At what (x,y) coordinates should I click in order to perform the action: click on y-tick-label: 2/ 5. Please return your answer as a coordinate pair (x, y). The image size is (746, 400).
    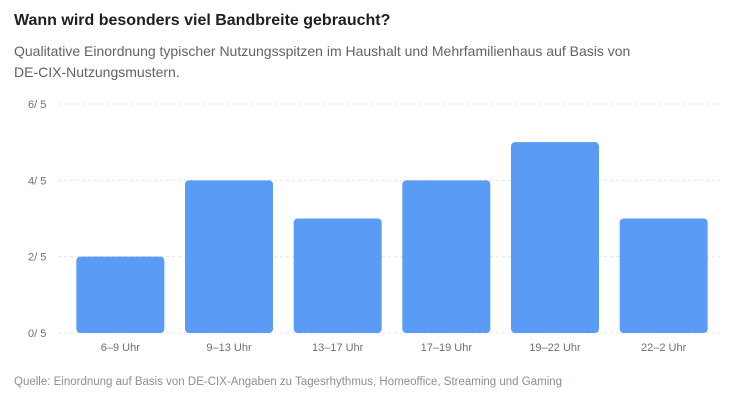
    Looking at the image, I should click on (37, 258).